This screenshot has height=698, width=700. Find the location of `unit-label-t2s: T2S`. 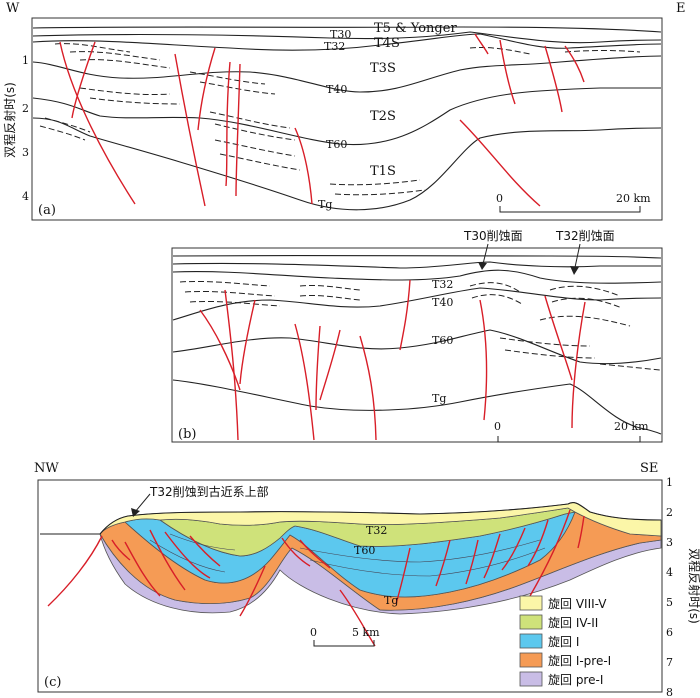

unit-label-t2s: T2S is located at coordinates (383, 116).